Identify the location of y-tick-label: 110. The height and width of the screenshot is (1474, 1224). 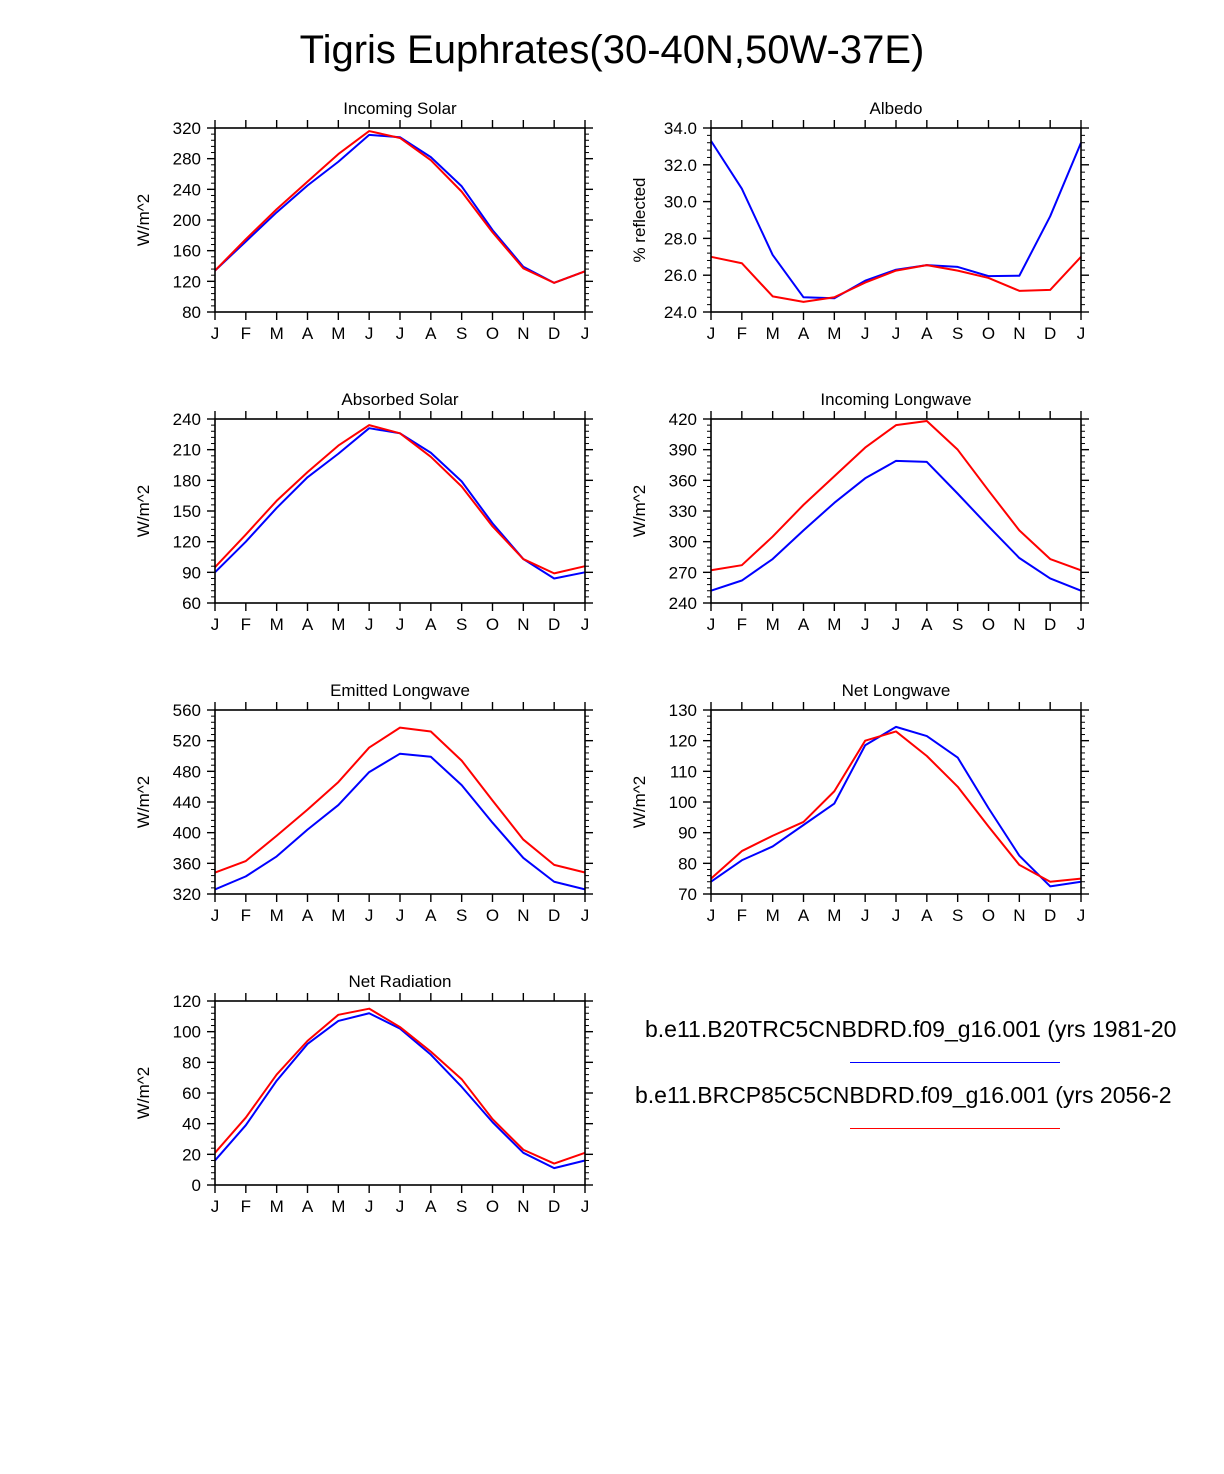
(683, 771).